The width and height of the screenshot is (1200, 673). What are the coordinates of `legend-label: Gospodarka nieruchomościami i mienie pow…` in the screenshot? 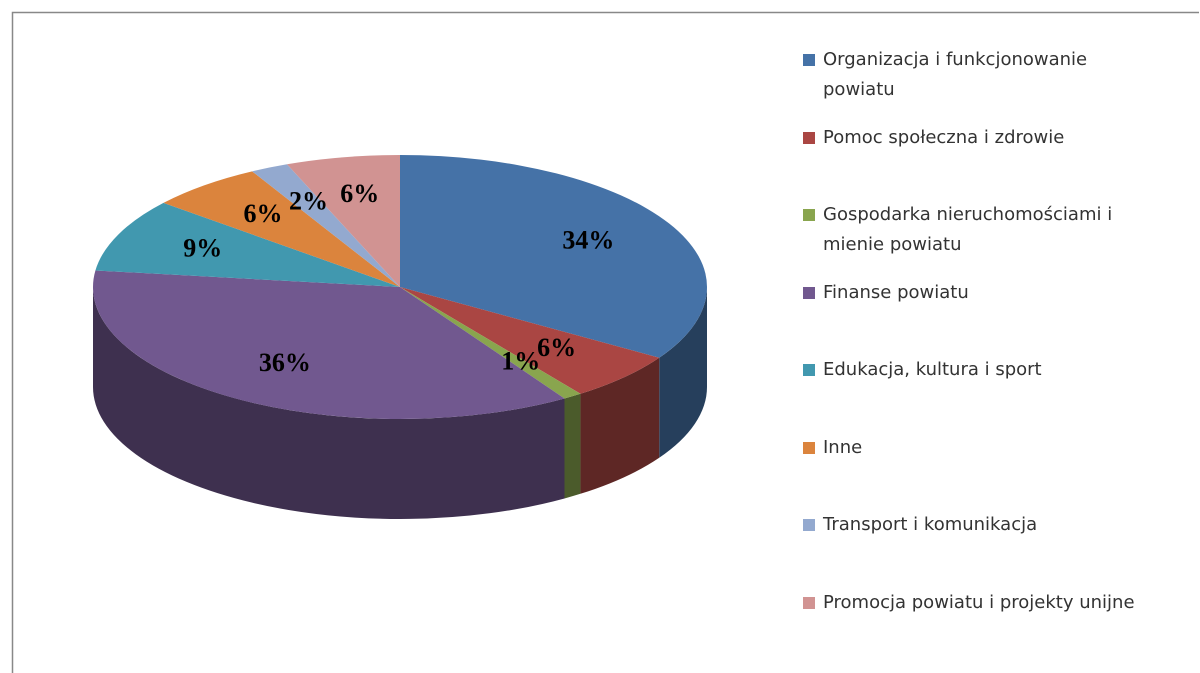 It's located at (968, 229).